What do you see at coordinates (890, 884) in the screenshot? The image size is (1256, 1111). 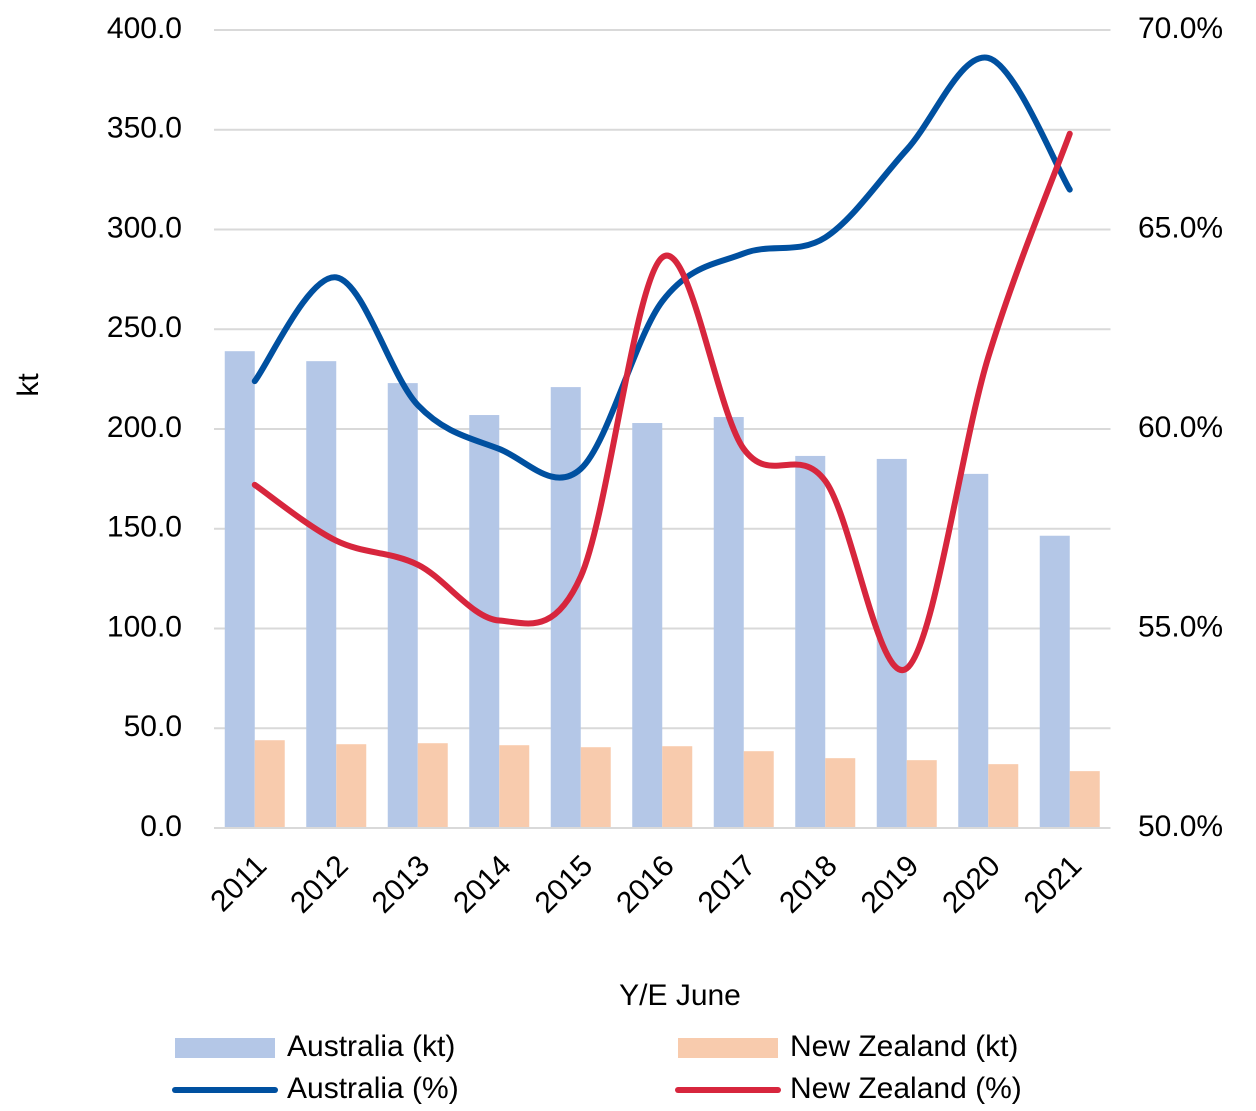 I see `x-tick-label: 2019` at bounding box center [890, 884].